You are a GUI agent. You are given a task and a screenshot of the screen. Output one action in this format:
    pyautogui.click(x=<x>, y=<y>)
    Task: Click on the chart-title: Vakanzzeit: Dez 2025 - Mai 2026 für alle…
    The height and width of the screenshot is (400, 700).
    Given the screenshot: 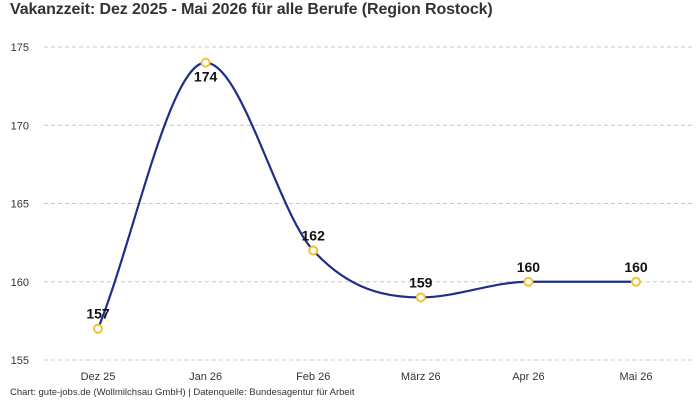 What is the action you would take?
    pyautogui.click(x=251, y=9)
    